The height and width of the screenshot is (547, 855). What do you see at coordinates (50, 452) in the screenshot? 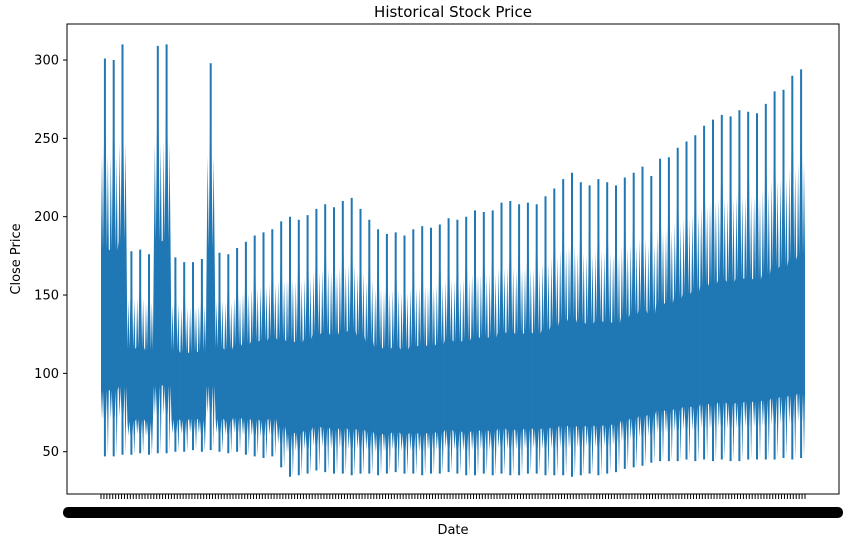
I see `y-tick-label: 50` at bounding box center [50, 452].